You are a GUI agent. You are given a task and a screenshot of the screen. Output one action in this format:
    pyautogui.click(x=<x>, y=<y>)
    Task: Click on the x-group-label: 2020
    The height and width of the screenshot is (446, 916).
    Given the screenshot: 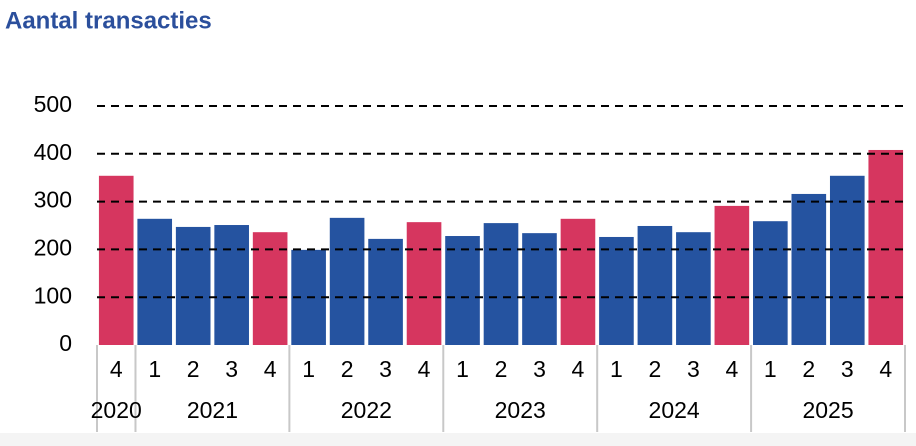 What is the action you would take?
    pyautogui.click(x=116, y=410)
    